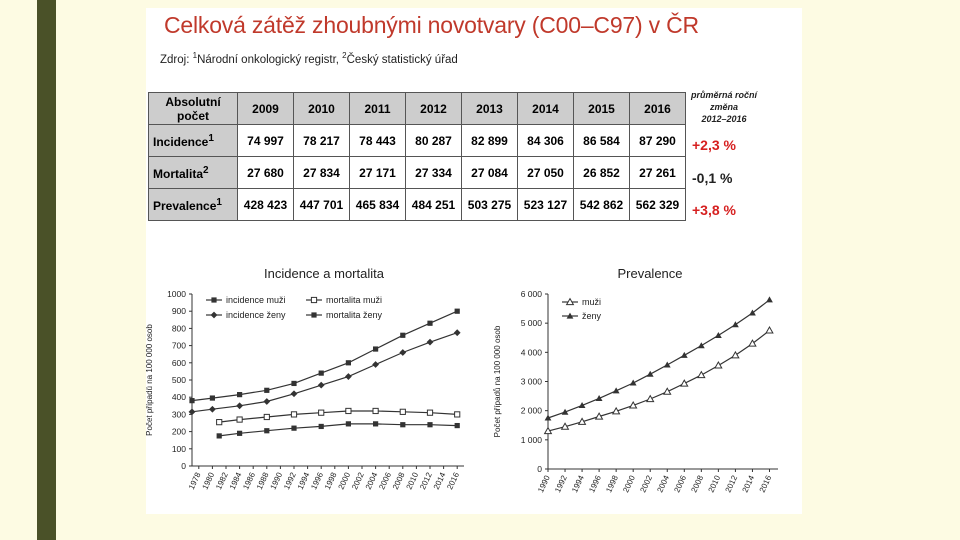 The image size is (960, 540). What do you see at coordinates (321, 204) in the screenshot?
I see `table-cell: 447 701` at bounding box center [321, 204].